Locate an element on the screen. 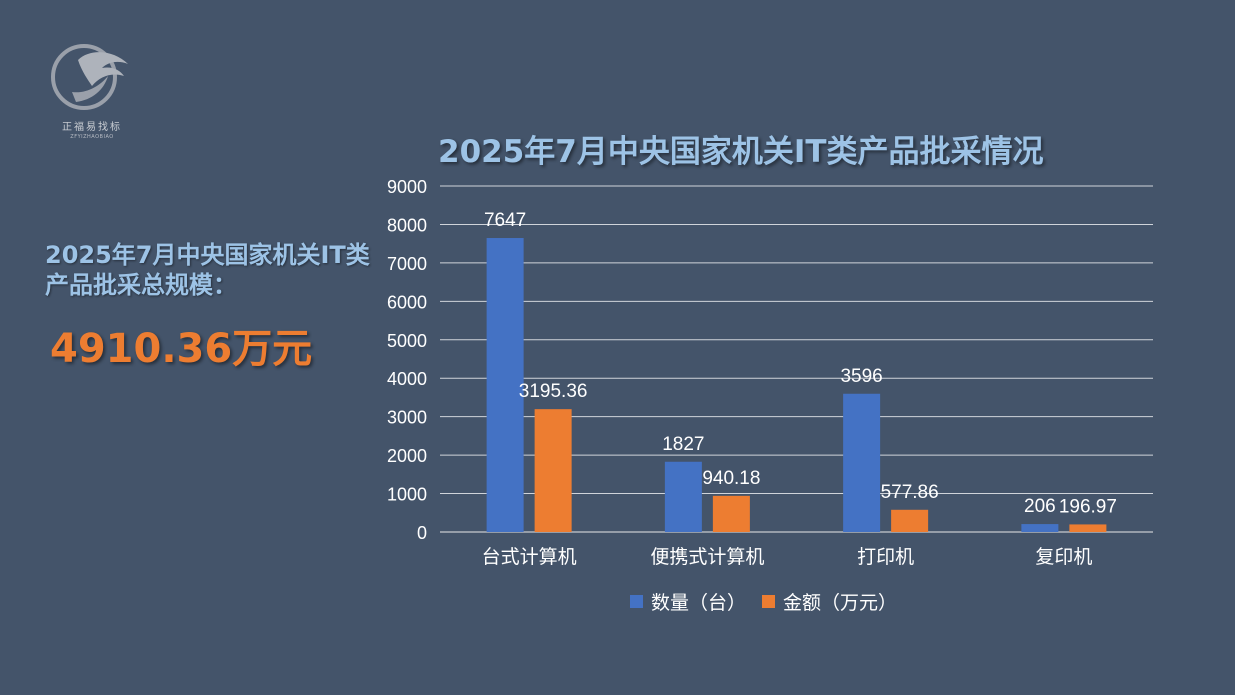 The width and height of the screenshot is (1235, 695). x-category-label: 复印机 is located at coordinates (1063, 557).